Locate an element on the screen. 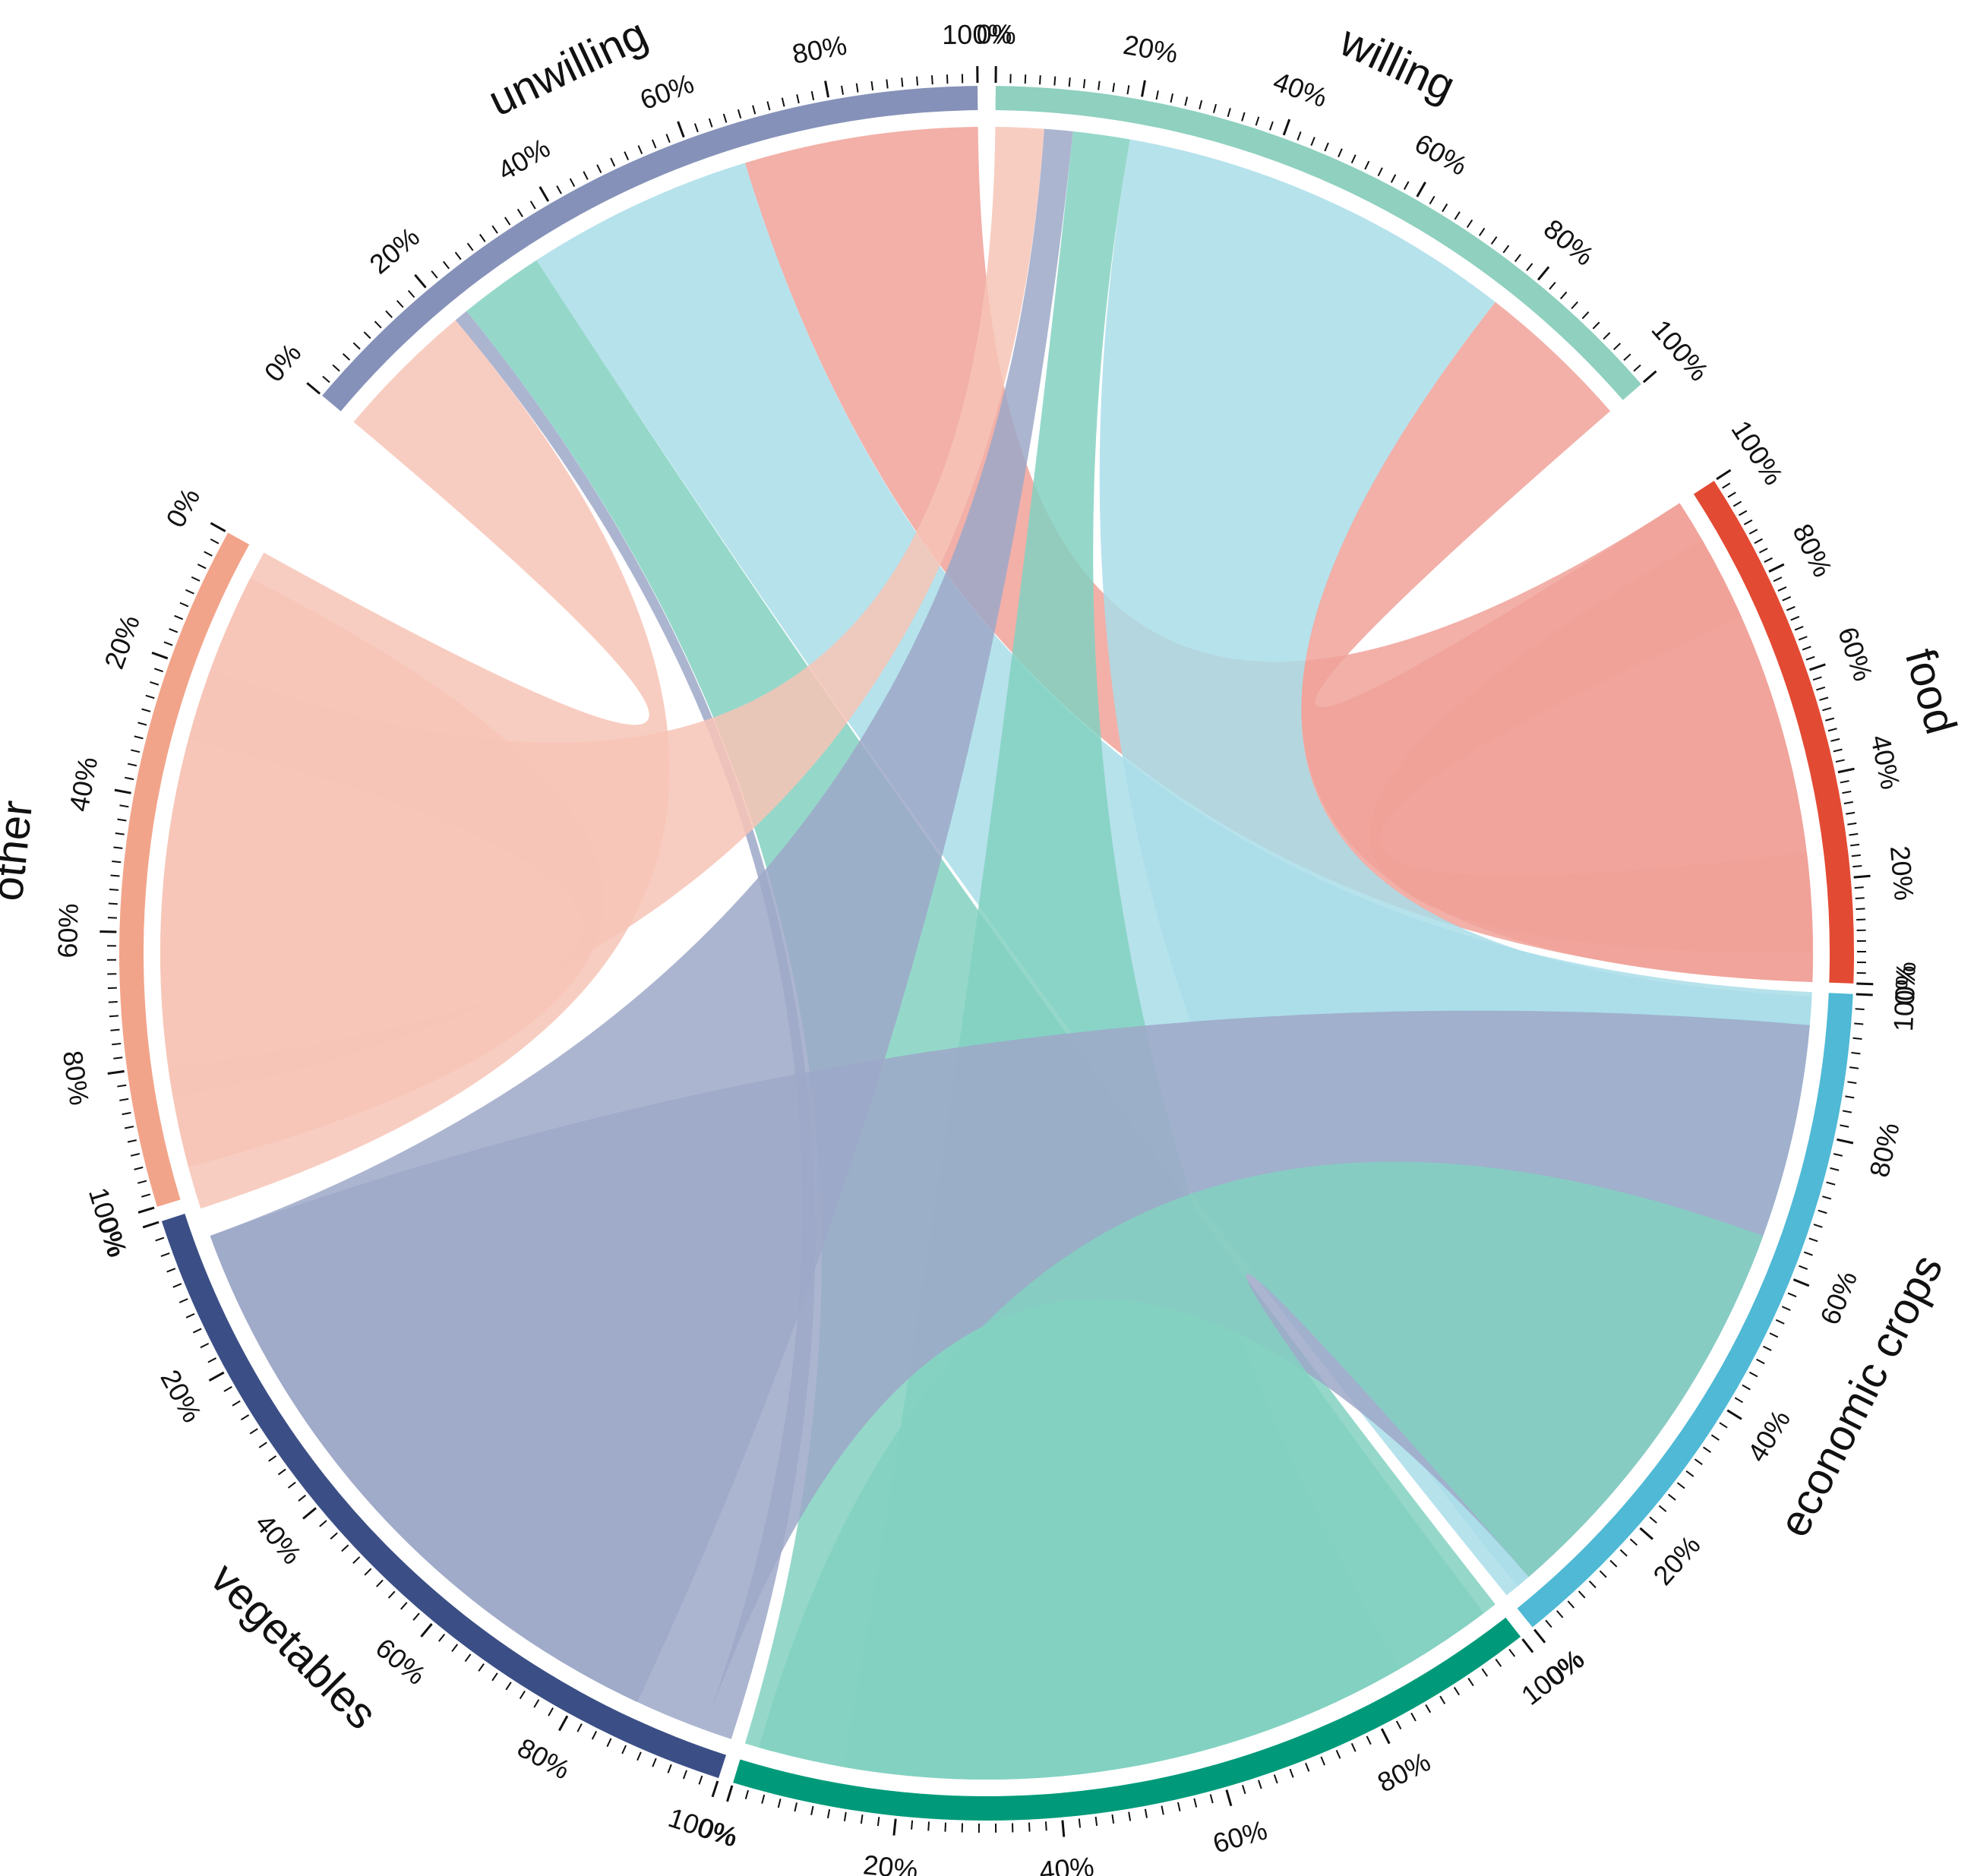  tick-label: 60% is located at coordinates (401, 1662).